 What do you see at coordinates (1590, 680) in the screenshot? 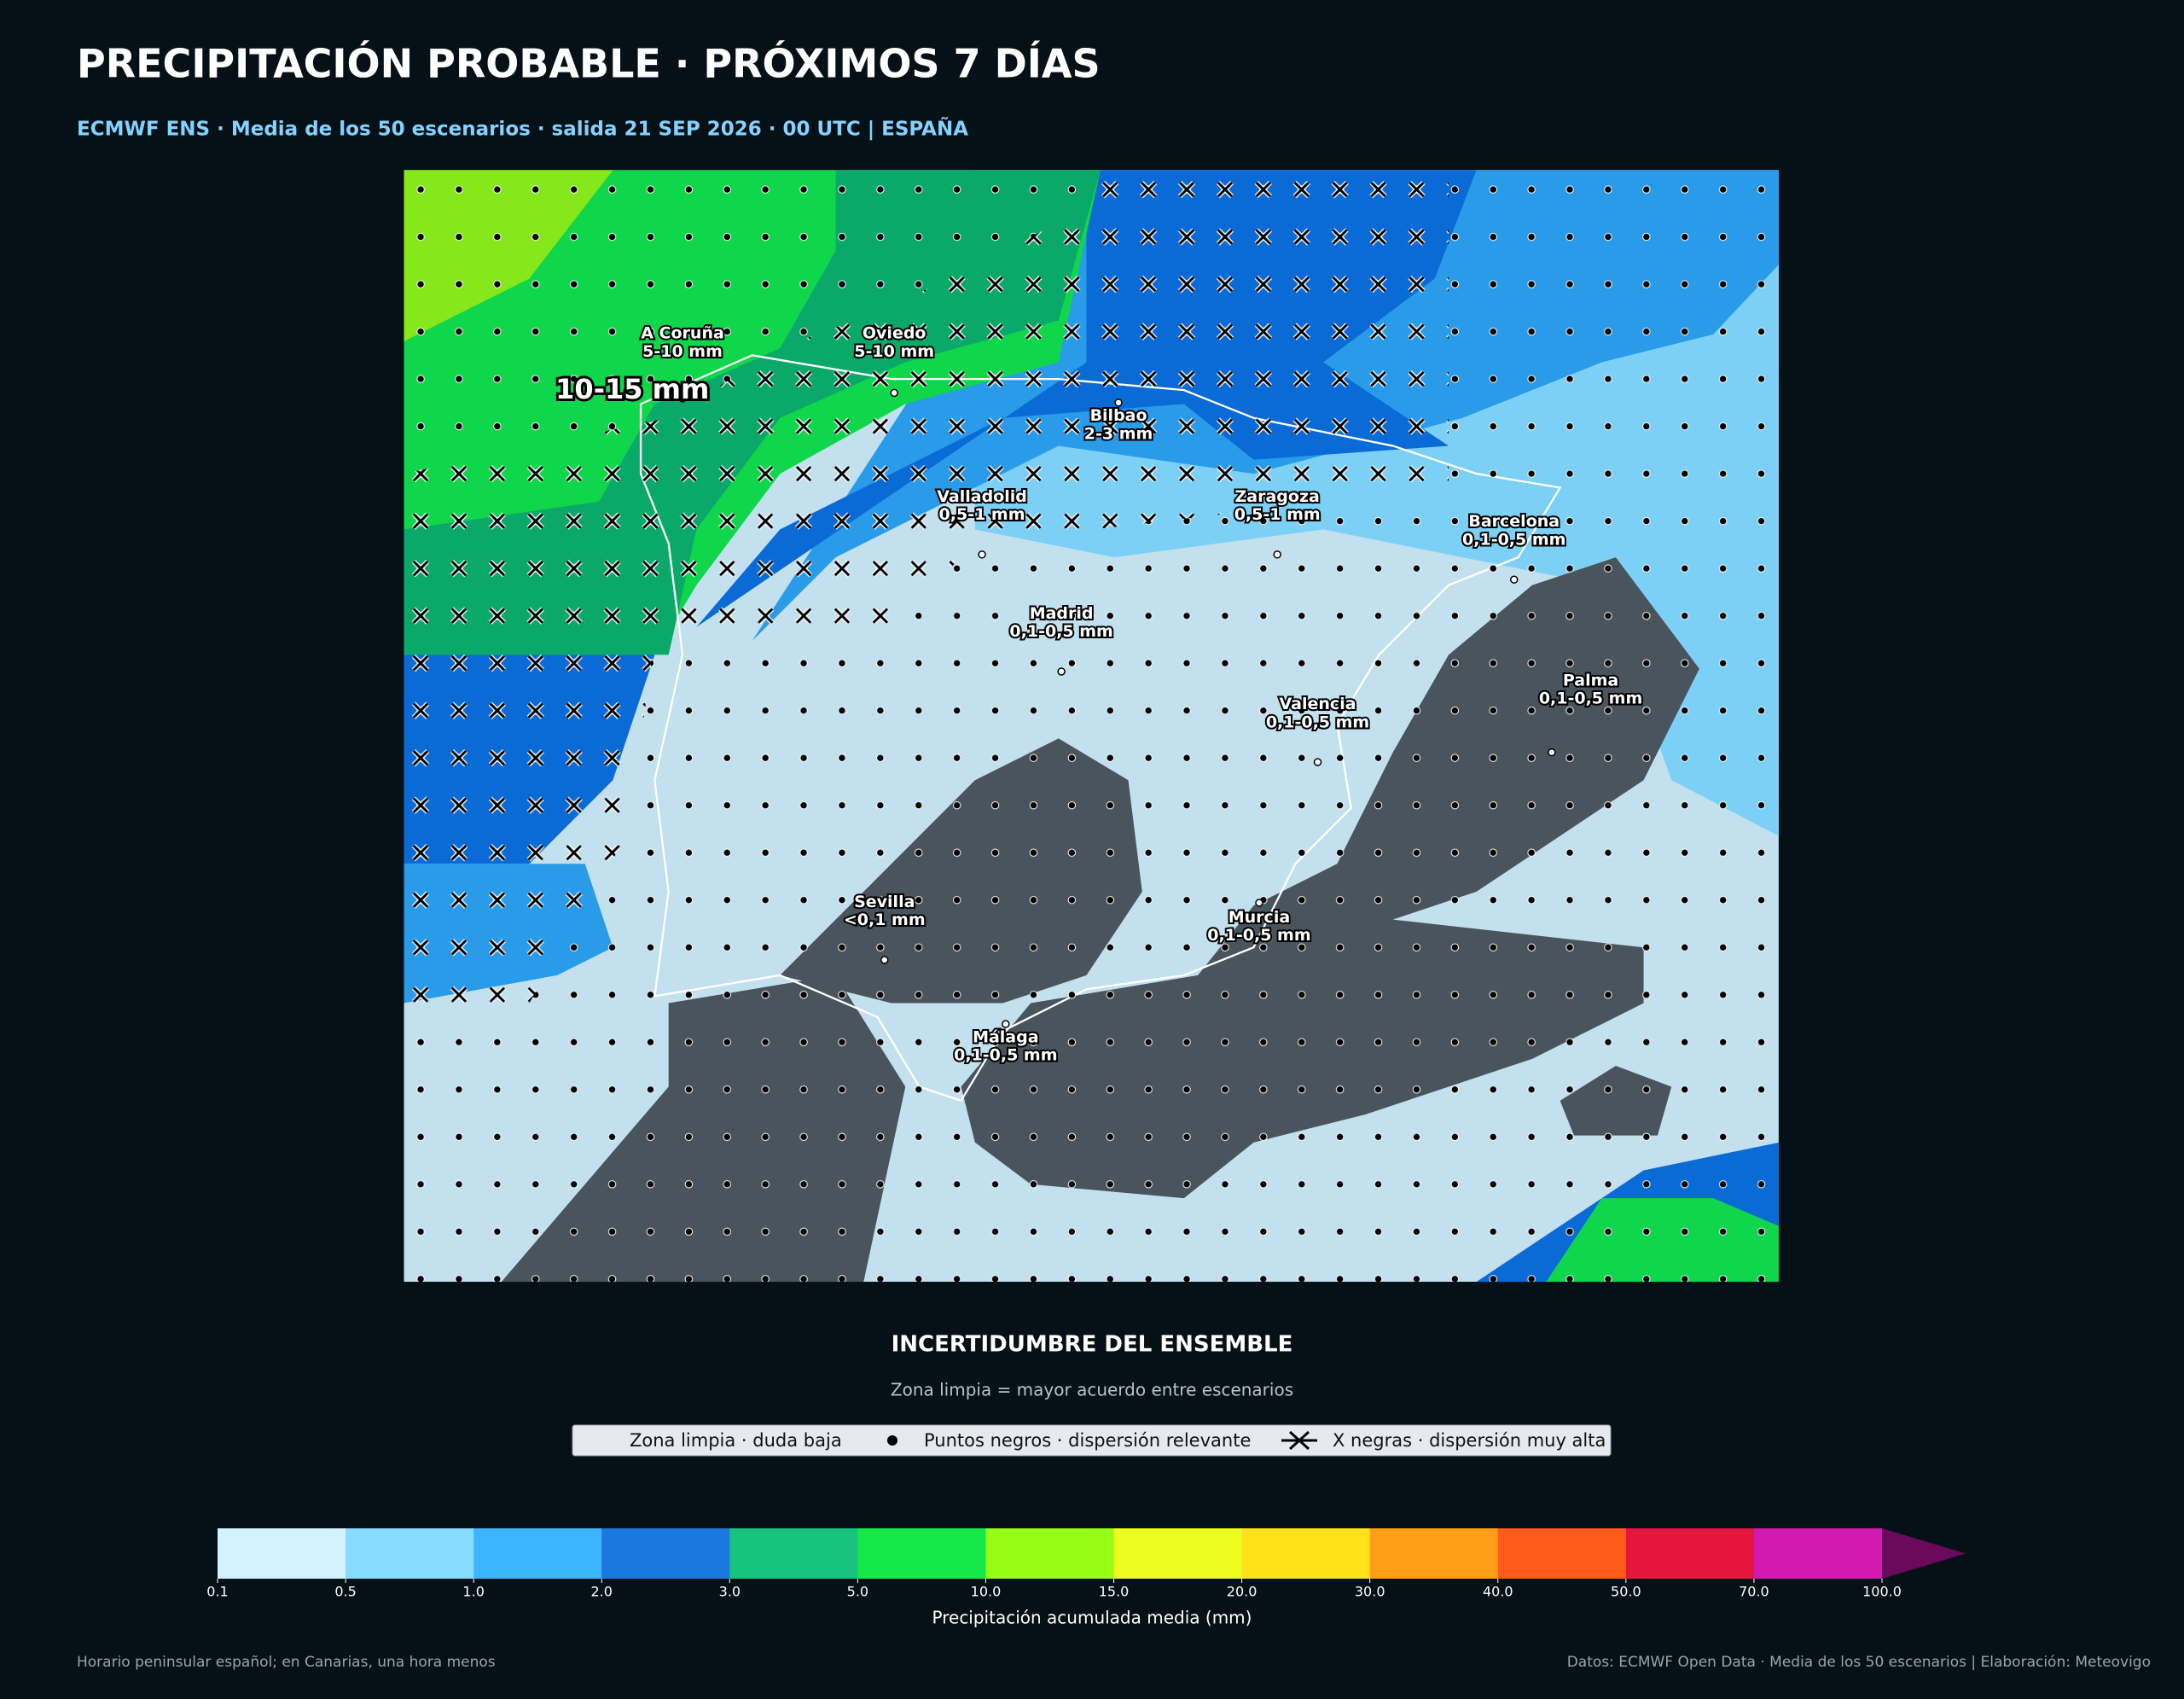
I see `city-name: Palma` at bounding box center [1590, 680].